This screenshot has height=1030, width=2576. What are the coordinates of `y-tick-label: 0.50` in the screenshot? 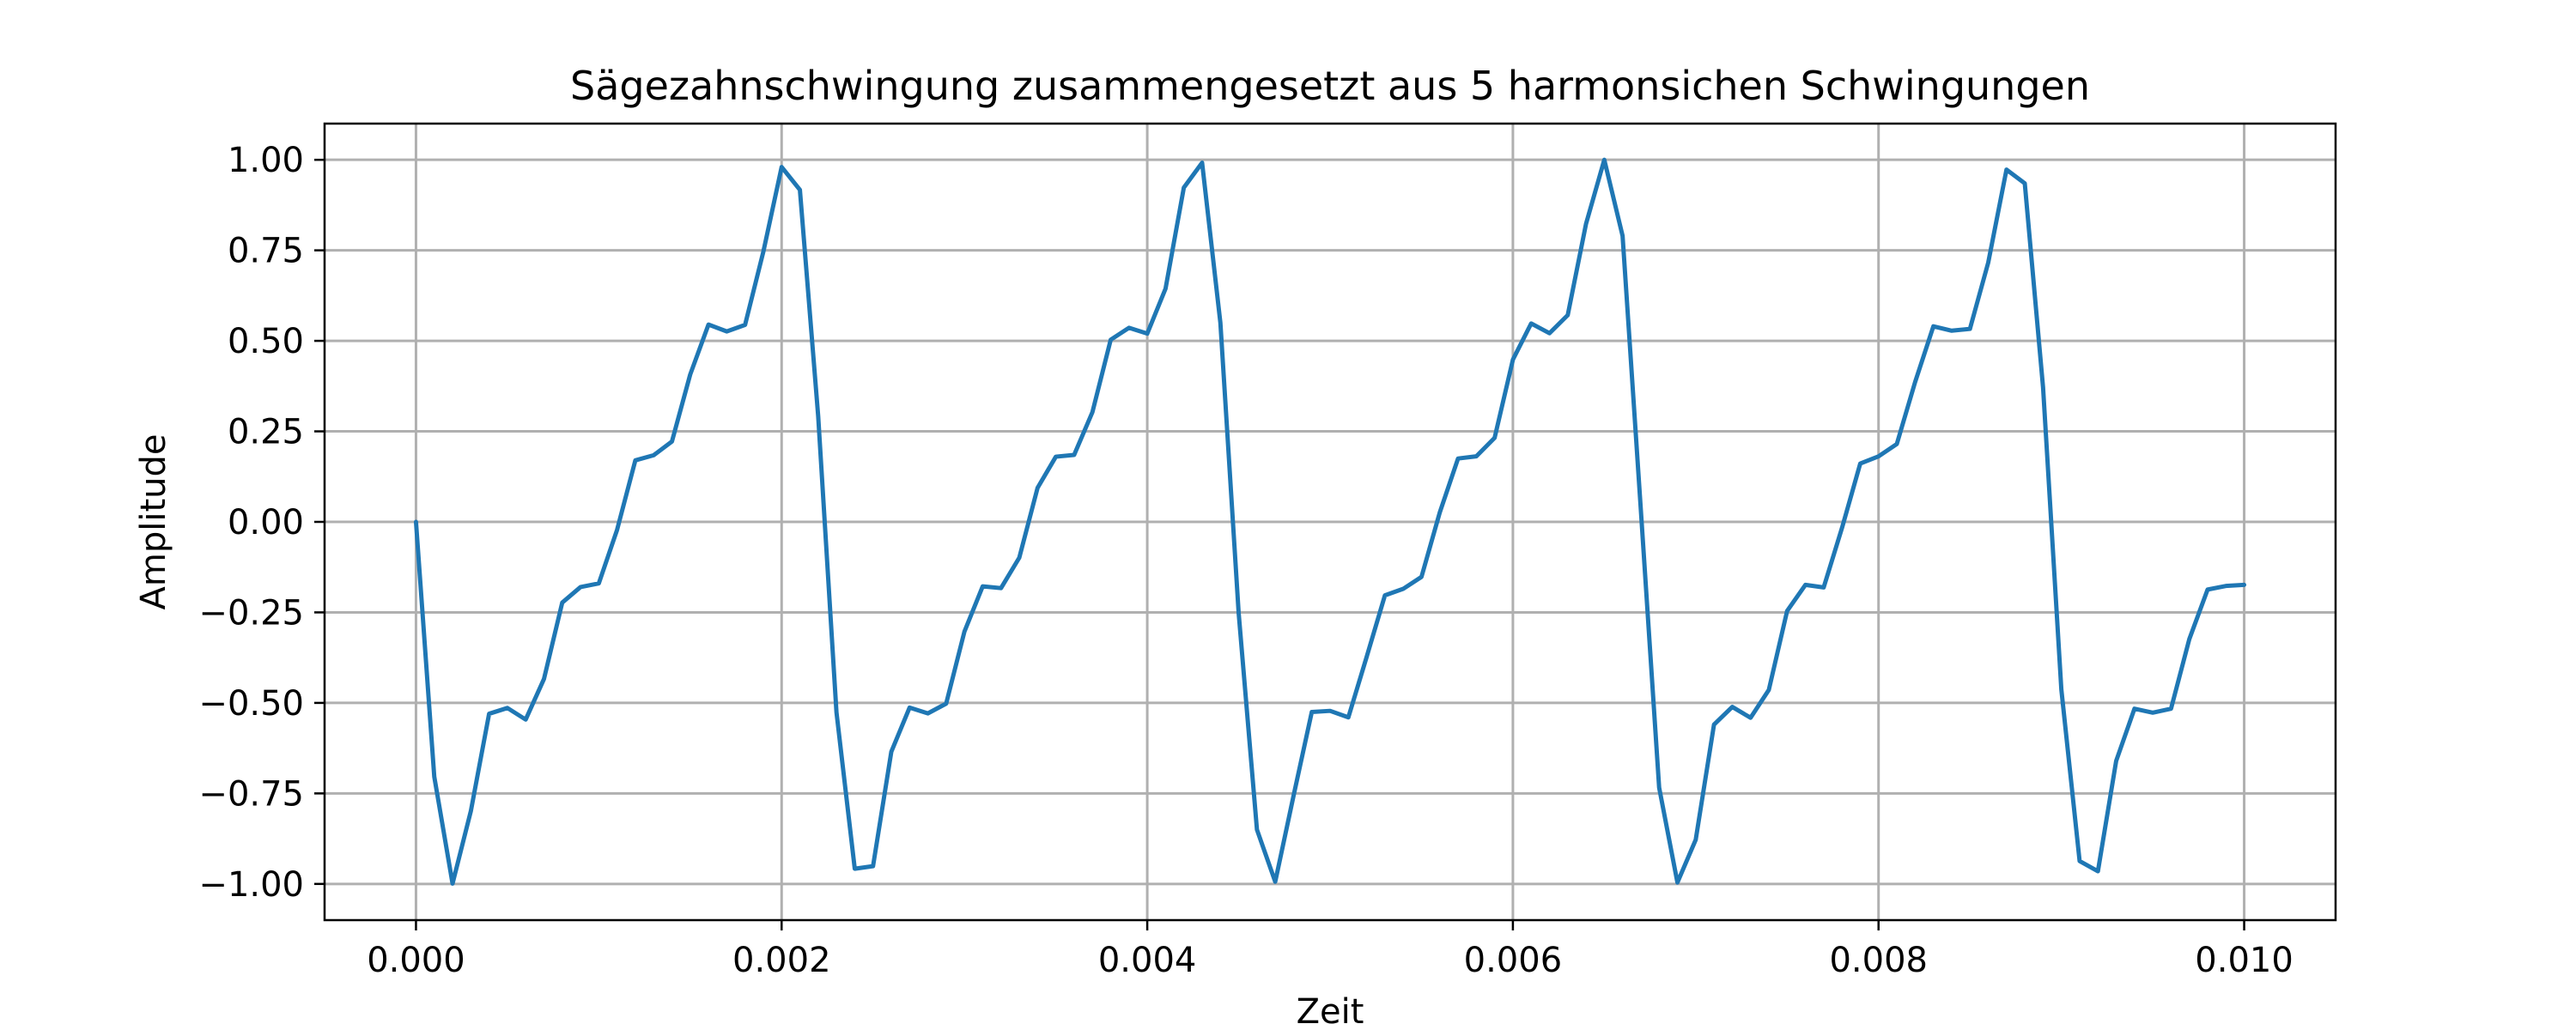 It's located at (266, 341).